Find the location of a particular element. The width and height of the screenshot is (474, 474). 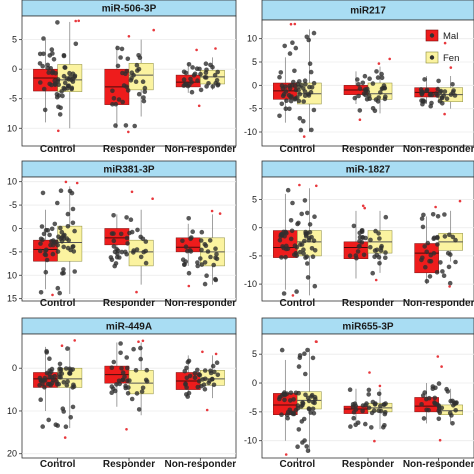

legend-point-icon is located at coordinates (432, 57).